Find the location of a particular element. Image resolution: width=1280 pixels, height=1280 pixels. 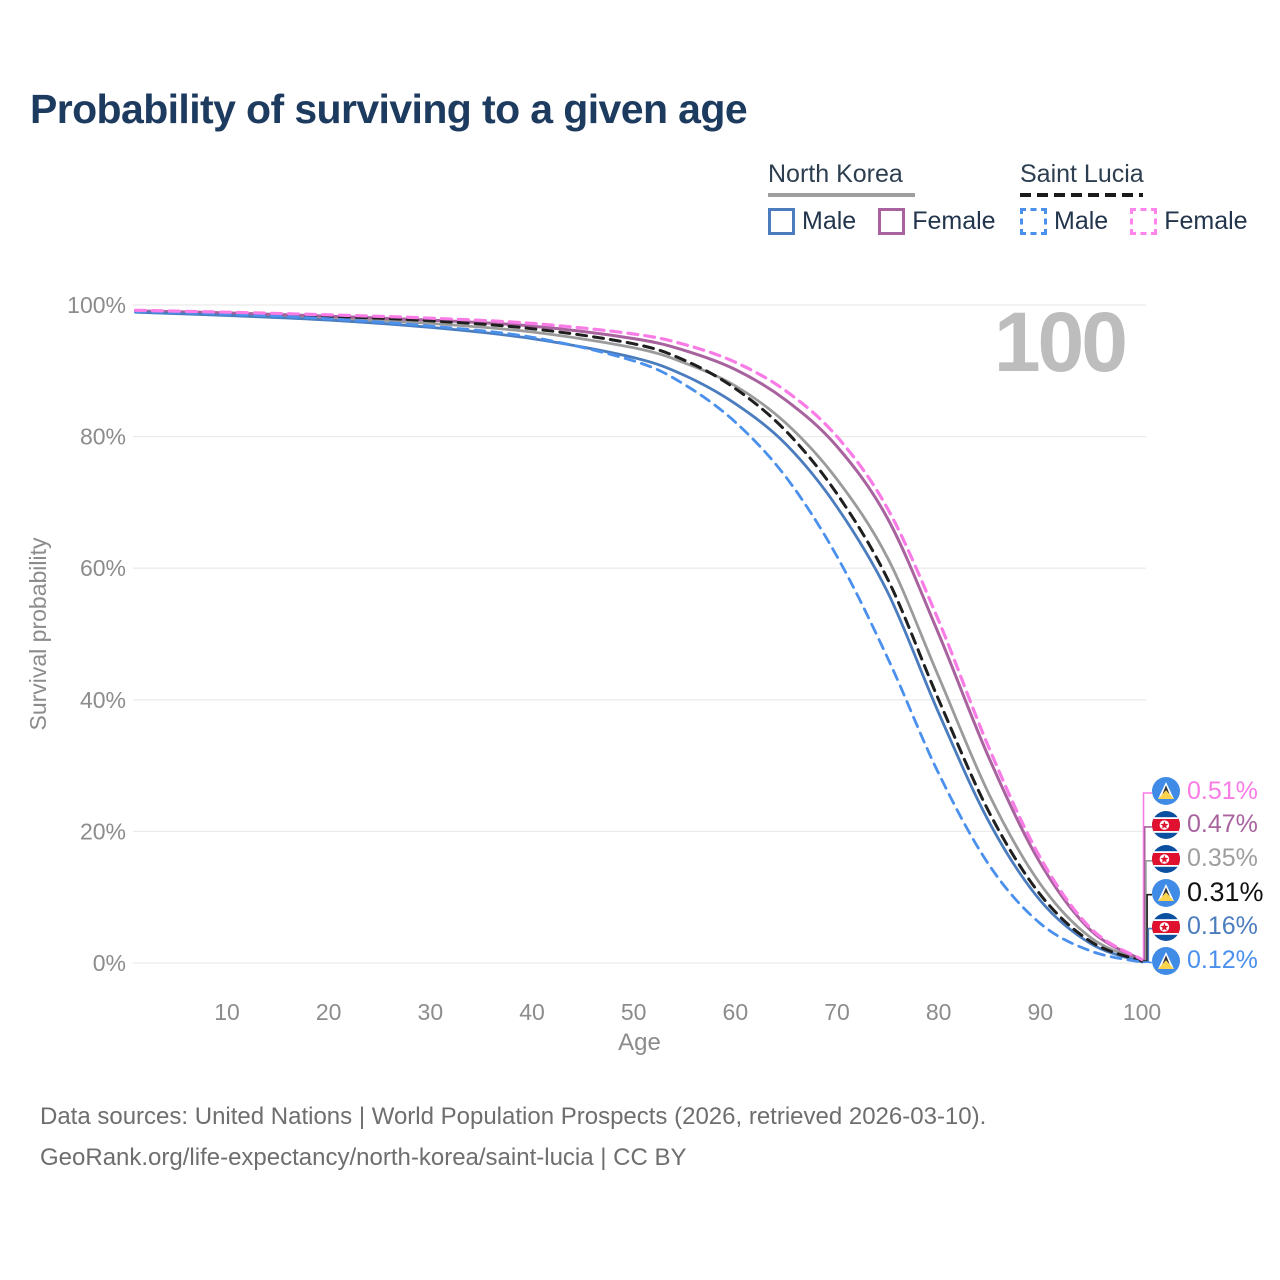

page-title: Probability of surviving to a given age is located at coordinates (389, 109).